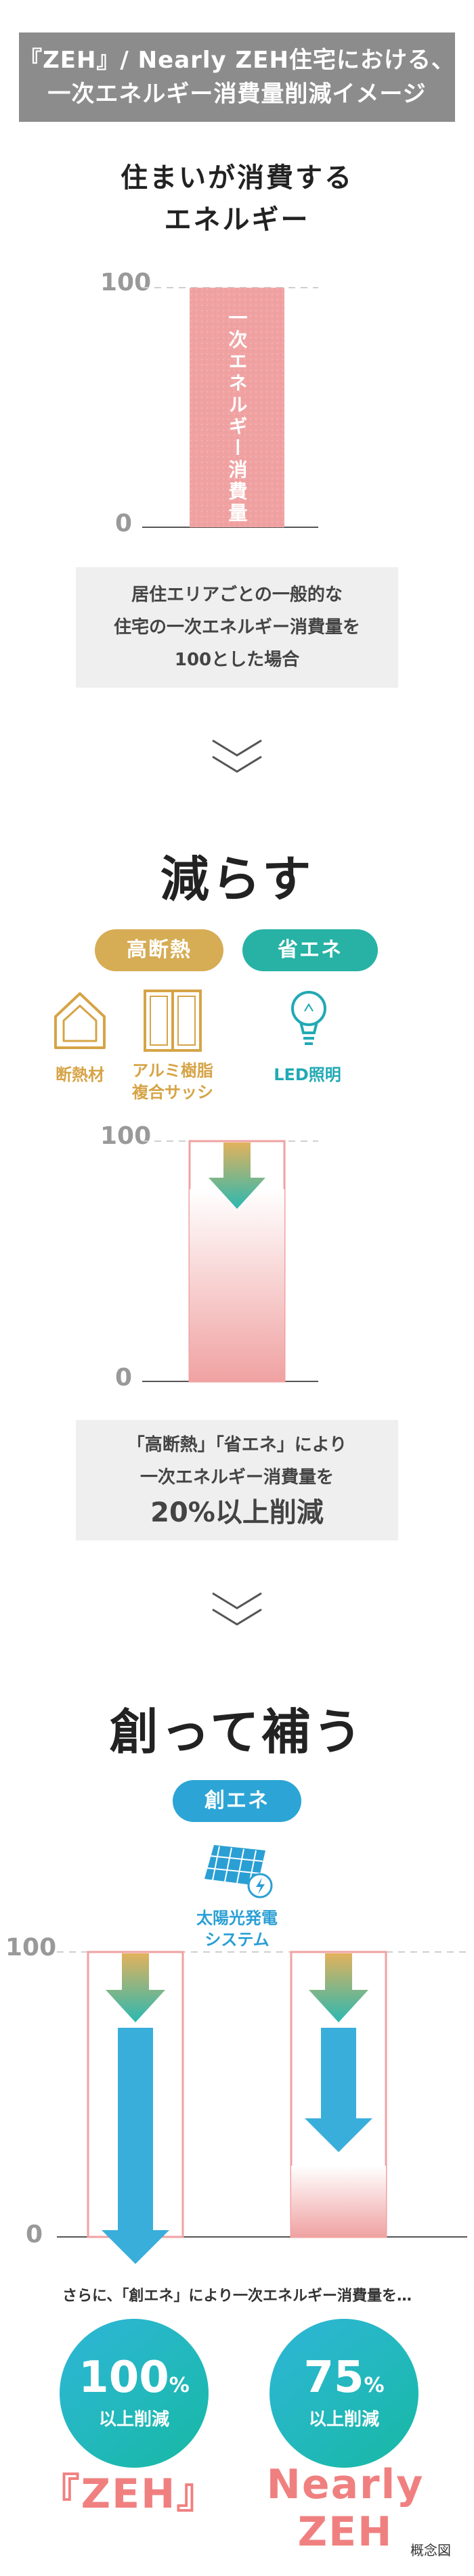  What do you see at coordinates (237, 595) in the screenshot?
I see `section1-note-line-1: 居住エリアごとの一般的な` at bounding box center [237, 595].